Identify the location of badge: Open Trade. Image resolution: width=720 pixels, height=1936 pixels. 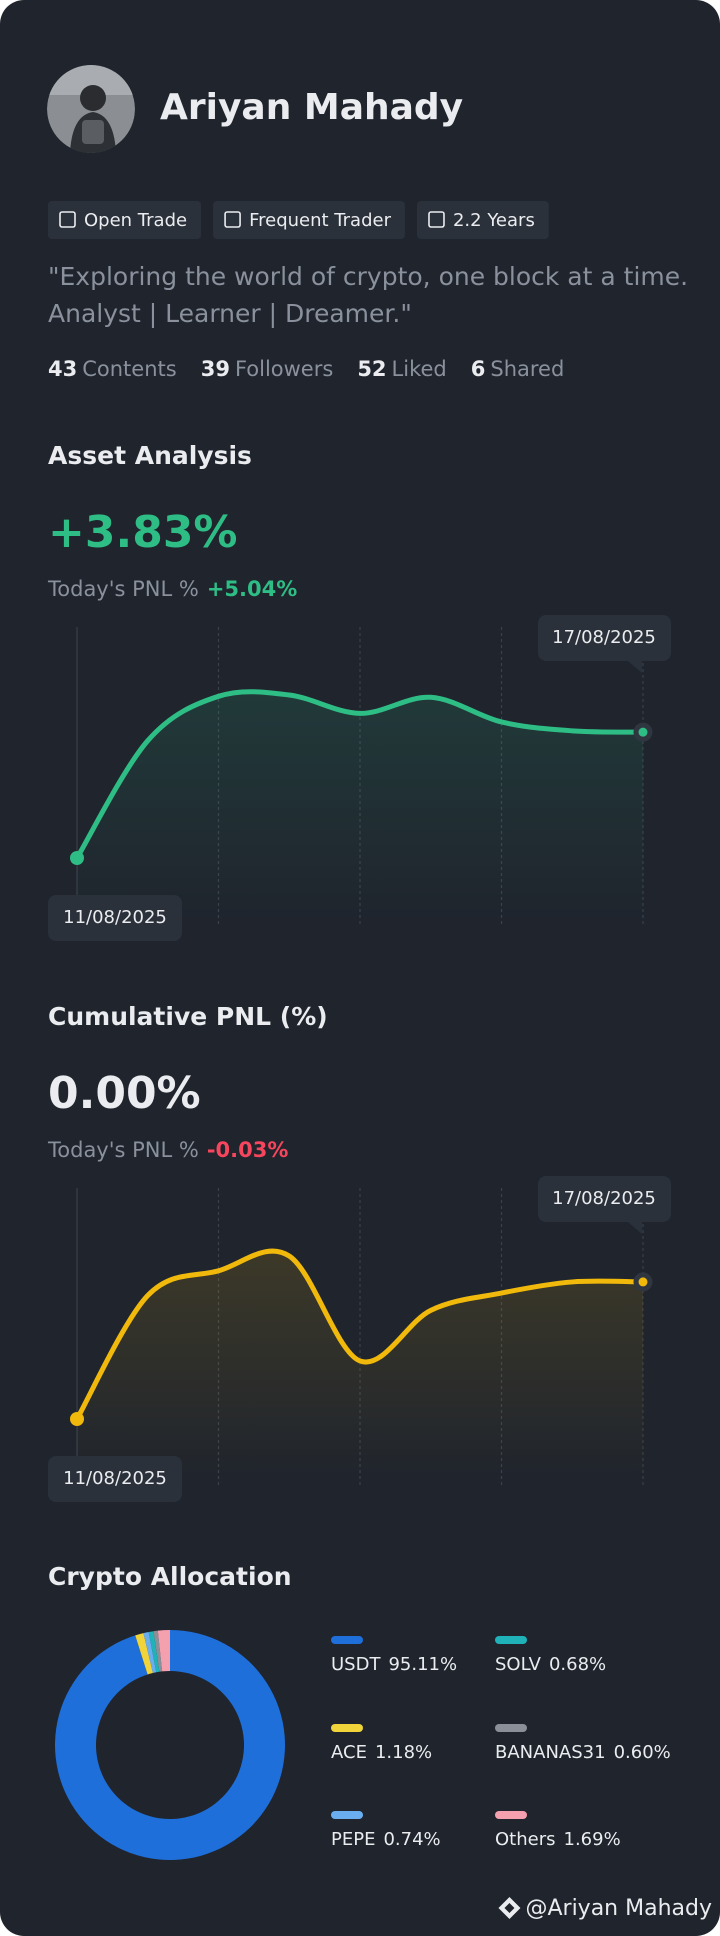
(125, 220).